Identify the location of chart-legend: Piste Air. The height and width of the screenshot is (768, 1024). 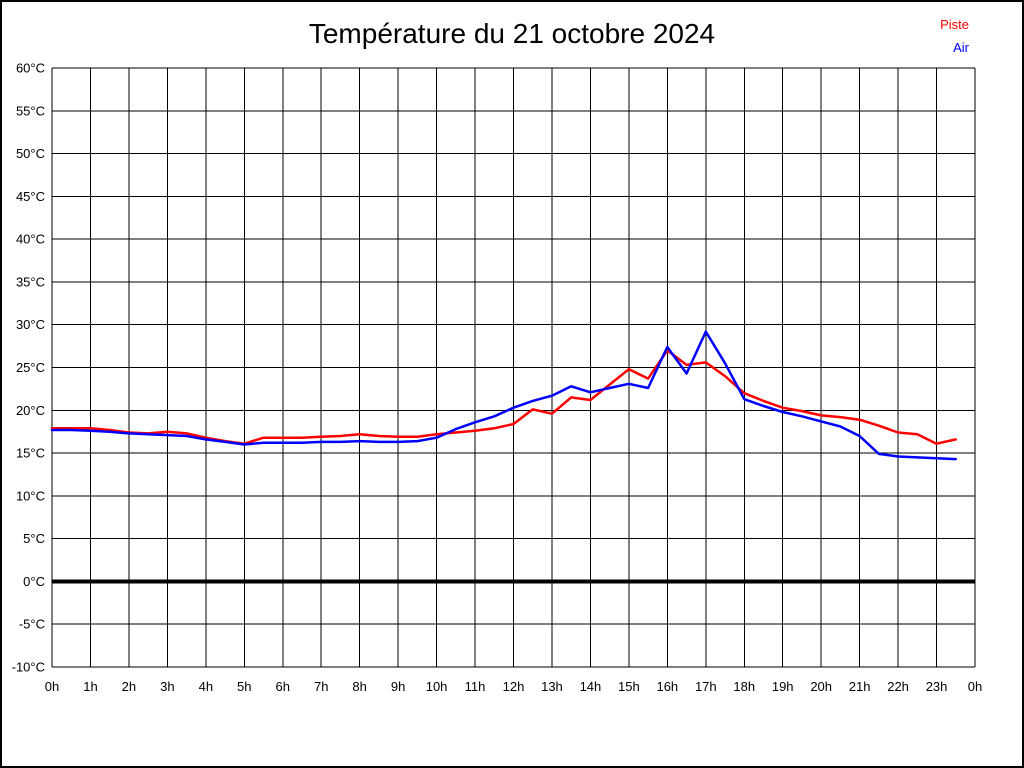
(954, 36).